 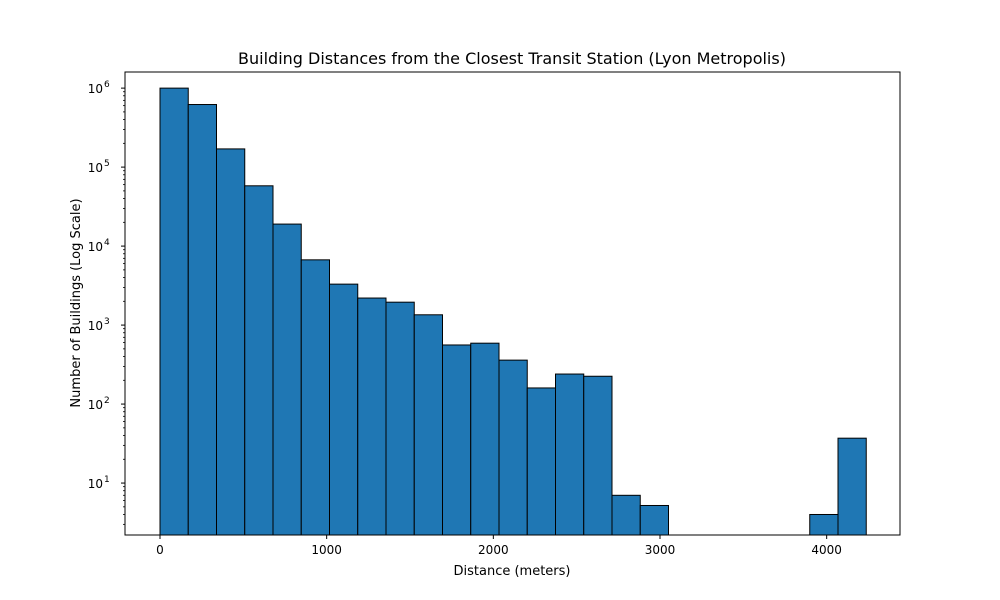 I want to click on y-tick-exponent: 2, so click(x=107, y=401).